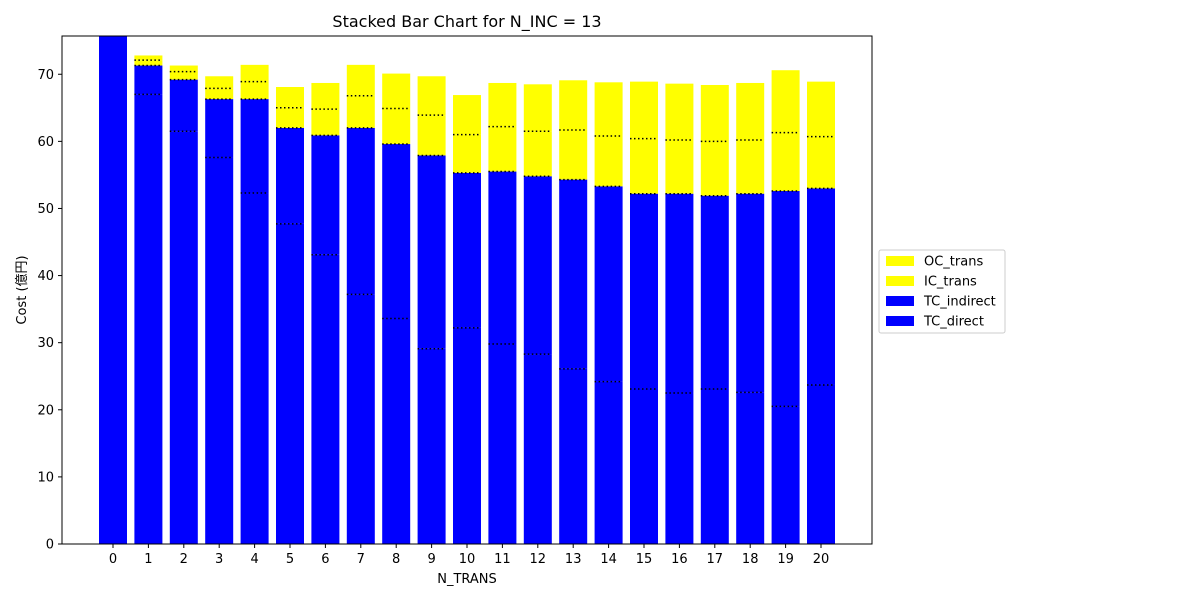 The height and width of the screenshot is (600, 1200). I want to click on y-tick-label-10: 10, so click(45, 477).